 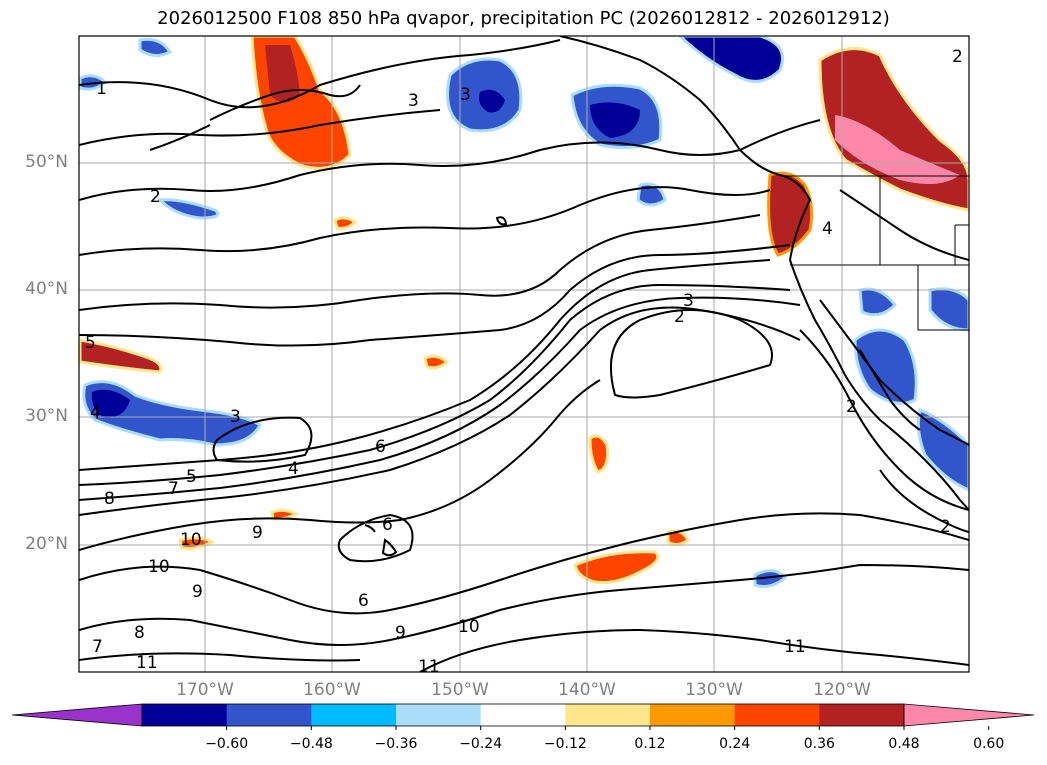 What do you see at coordinates (110, 403) in the screenshot?
I see `neg-area-w-pacific-core` at bounding box center [110, 403].